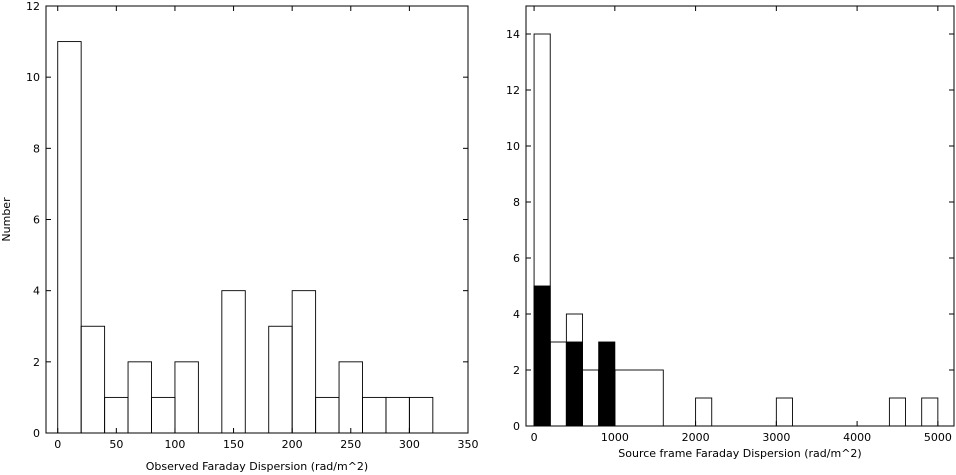  What do you see at coordinates (938, 437) in the screenshot?
I see `x-tick-label: 5000` at bounding box center [938, 437].